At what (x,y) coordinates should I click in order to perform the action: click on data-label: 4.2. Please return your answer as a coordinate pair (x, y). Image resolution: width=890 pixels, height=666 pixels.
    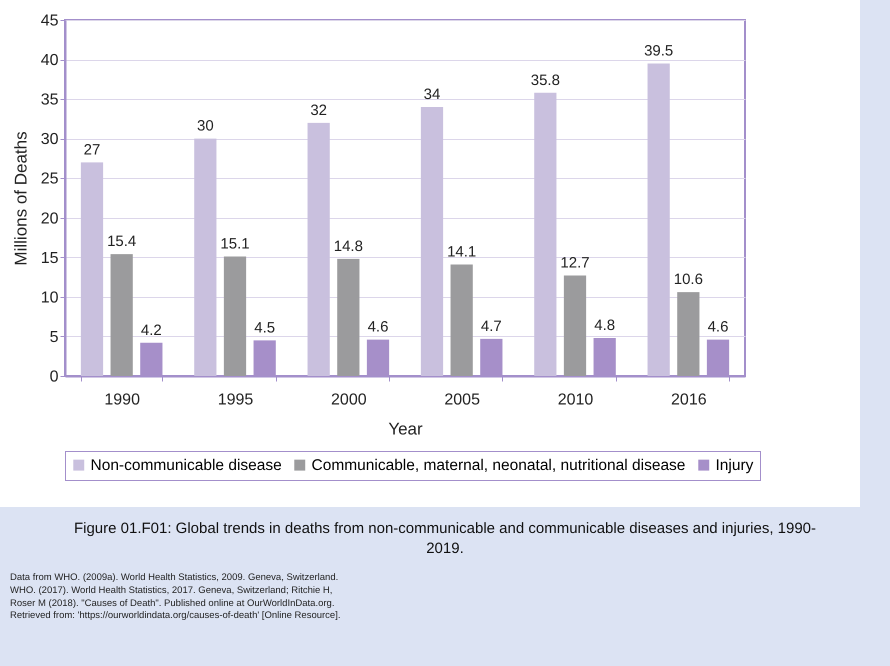
    Looking at the image, I should click on (151, 330).